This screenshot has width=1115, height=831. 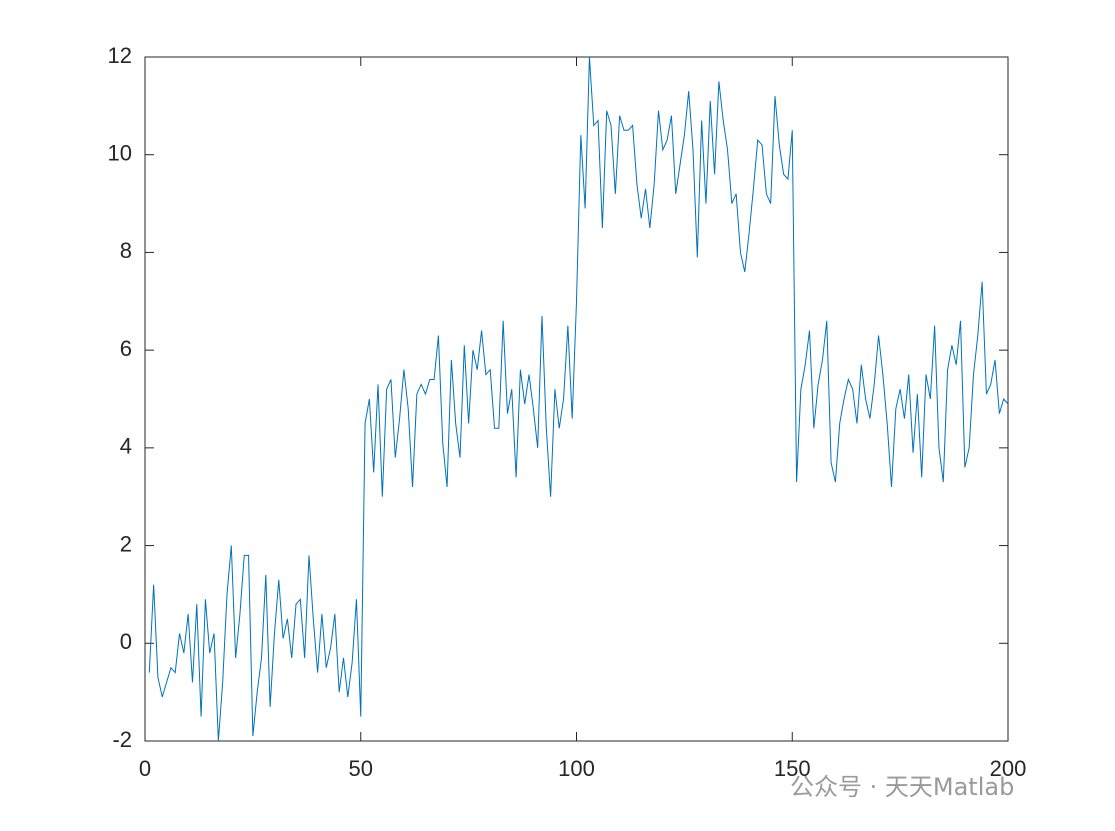 What do you see at coordinates (902, 787) in the screenshot?
I see `watermark: 公众号 · 天天Matlab` at bounding box center [902, 787].